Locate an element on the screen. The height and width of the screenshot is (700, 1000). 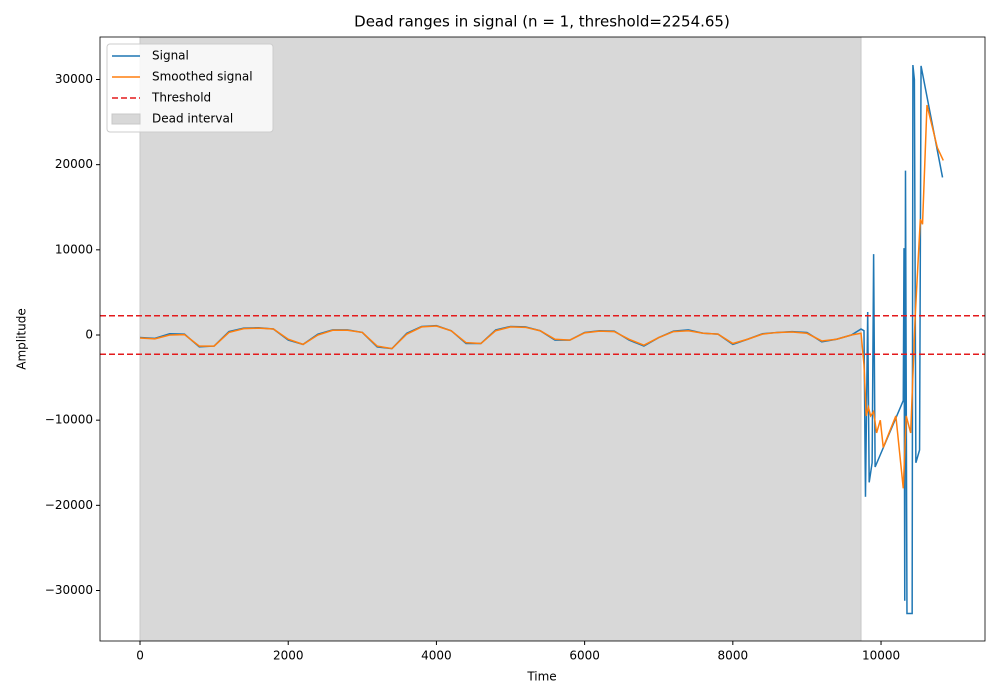
legend-label: Signal is located at coordinates (170, 56).